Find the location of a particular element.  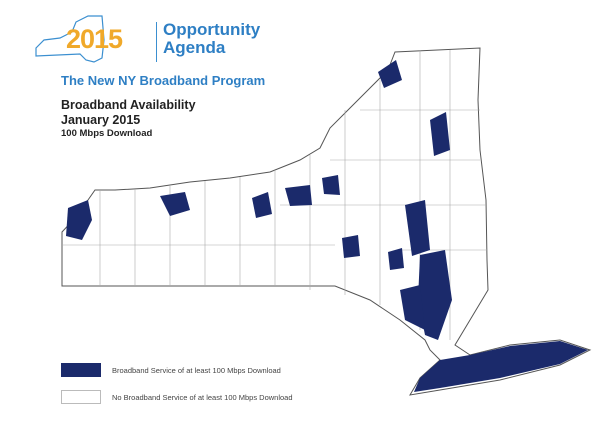

title-line-1: Broadband Availability is located at coordinates (128, 105).